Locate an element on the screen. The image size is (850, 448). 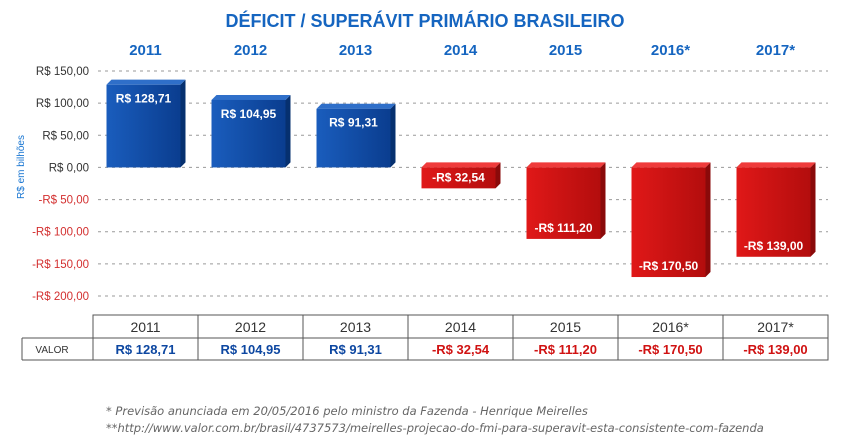
bar-2011: R$ 128,71 is located at coordinates (146, 123).